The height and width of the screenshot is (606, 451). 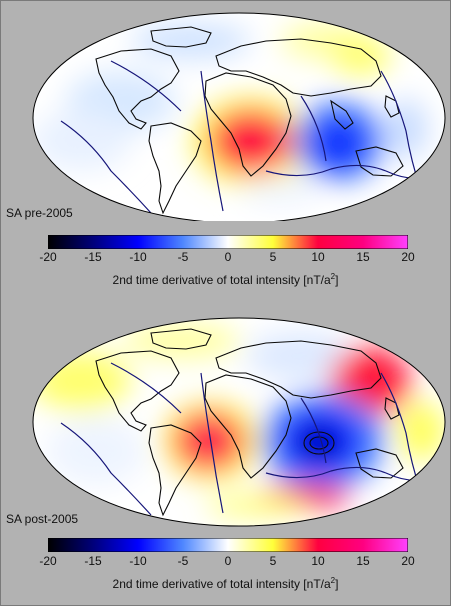 I want to click on panel-label: SA pre-2005, so click(x=39, y=213).